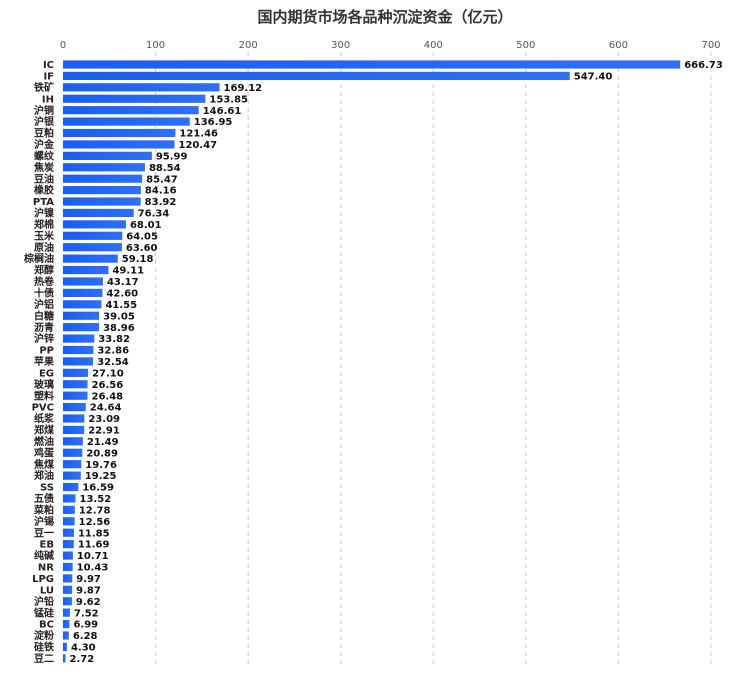 This screenshot has width=740, height=690. I want to click on bar-value-label: 20.89, so click(102, 453).